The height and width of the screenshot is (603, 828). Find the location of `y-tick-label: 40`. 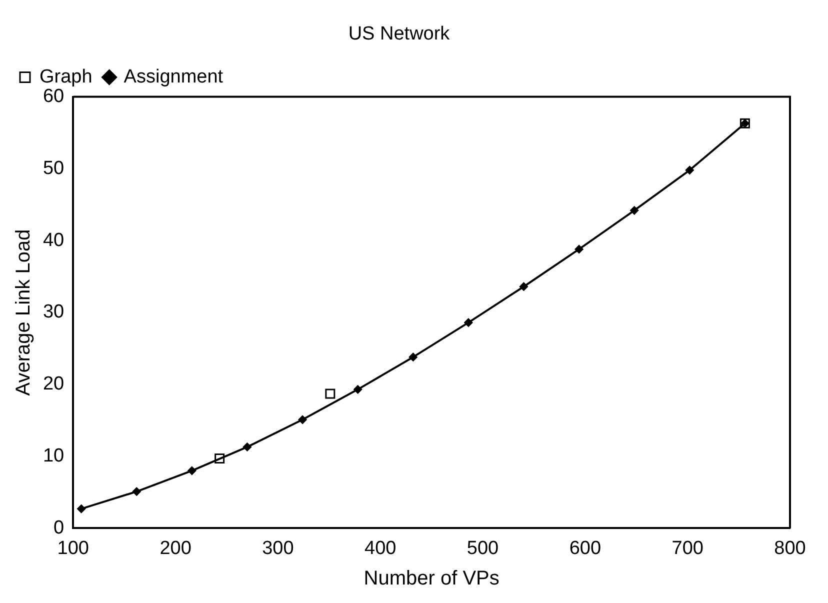

y-tick-label: 40 is located at coordinates (53, 240).